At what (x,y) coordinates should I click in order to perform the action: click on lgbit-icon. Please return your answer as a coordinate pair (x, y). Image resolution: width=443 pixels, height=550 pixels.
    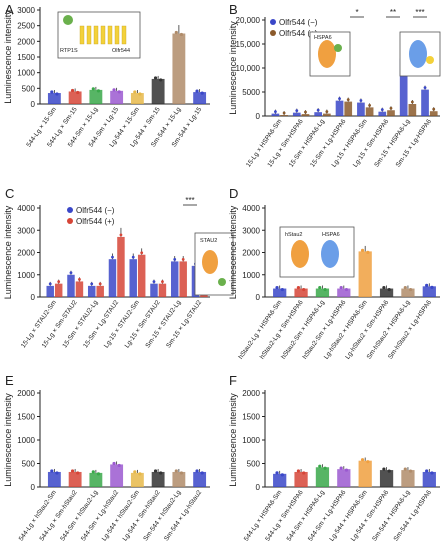
    Looking at the image, I should click on (430, 60).